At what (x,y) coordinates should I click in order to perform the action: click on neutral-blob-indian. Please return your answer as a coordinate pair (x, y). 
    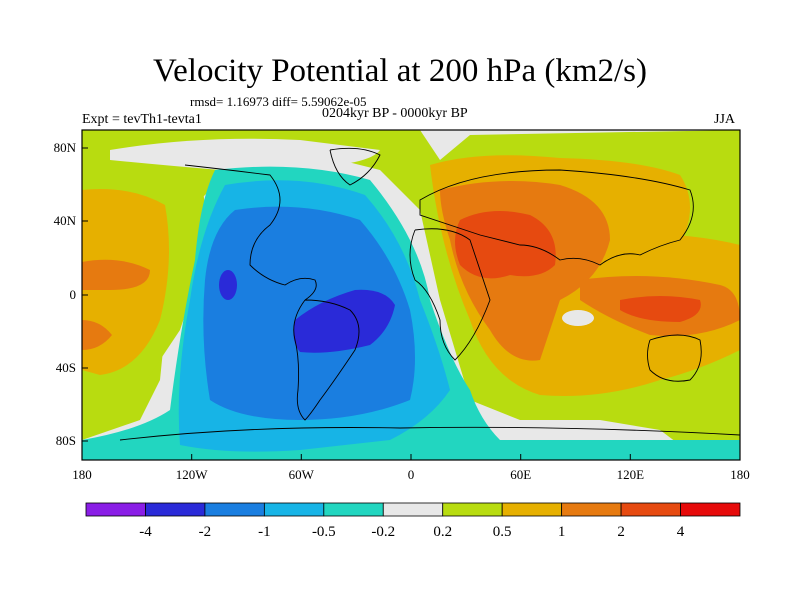
    Looking at the image, I should click on (578, 318).